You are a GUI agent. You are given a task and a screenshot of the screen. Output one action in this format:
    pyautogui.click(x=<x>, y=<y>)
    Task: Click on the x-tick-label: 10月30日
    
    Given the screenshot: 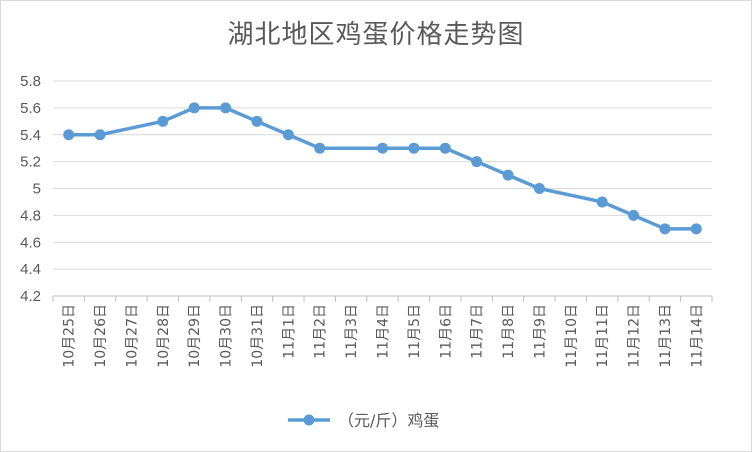 What is the action you would take?
    pyautogui.click(x=227, y=336)
    